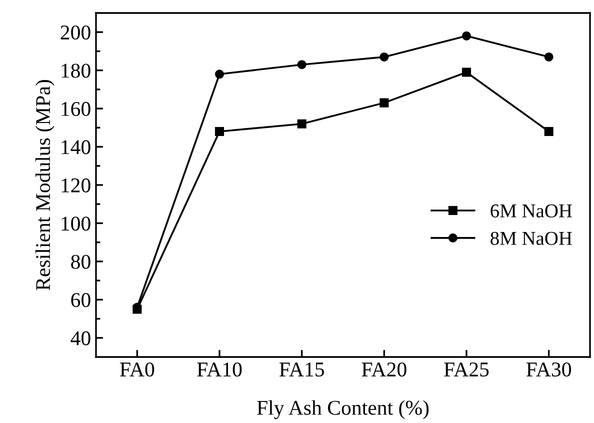  Describe the element at coordinates (531, 238) in the screenshot. I see `legend-label: 8M NaOH` at that location.